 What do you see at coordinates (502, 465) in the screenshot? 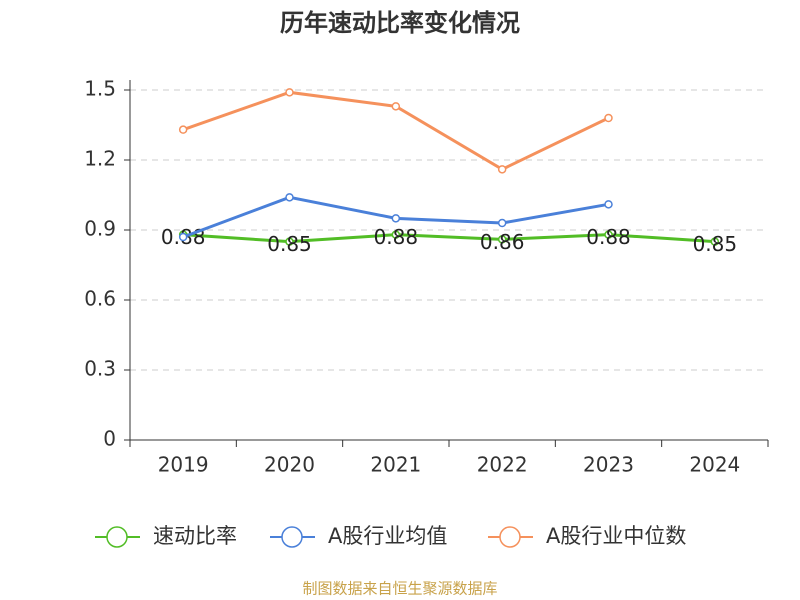
I see `x-tick-label: 2022` at bounding box center [502, 465].